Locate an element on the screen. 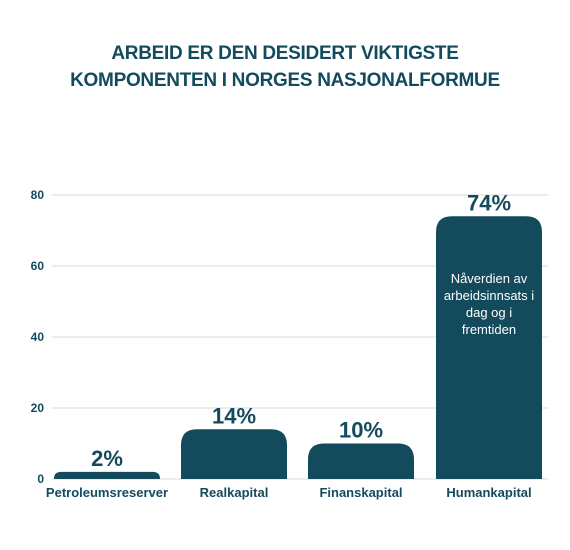 This screenshot has width=570, height=550. data-label-realkapital: 14% is located at coordinates (234, 415).